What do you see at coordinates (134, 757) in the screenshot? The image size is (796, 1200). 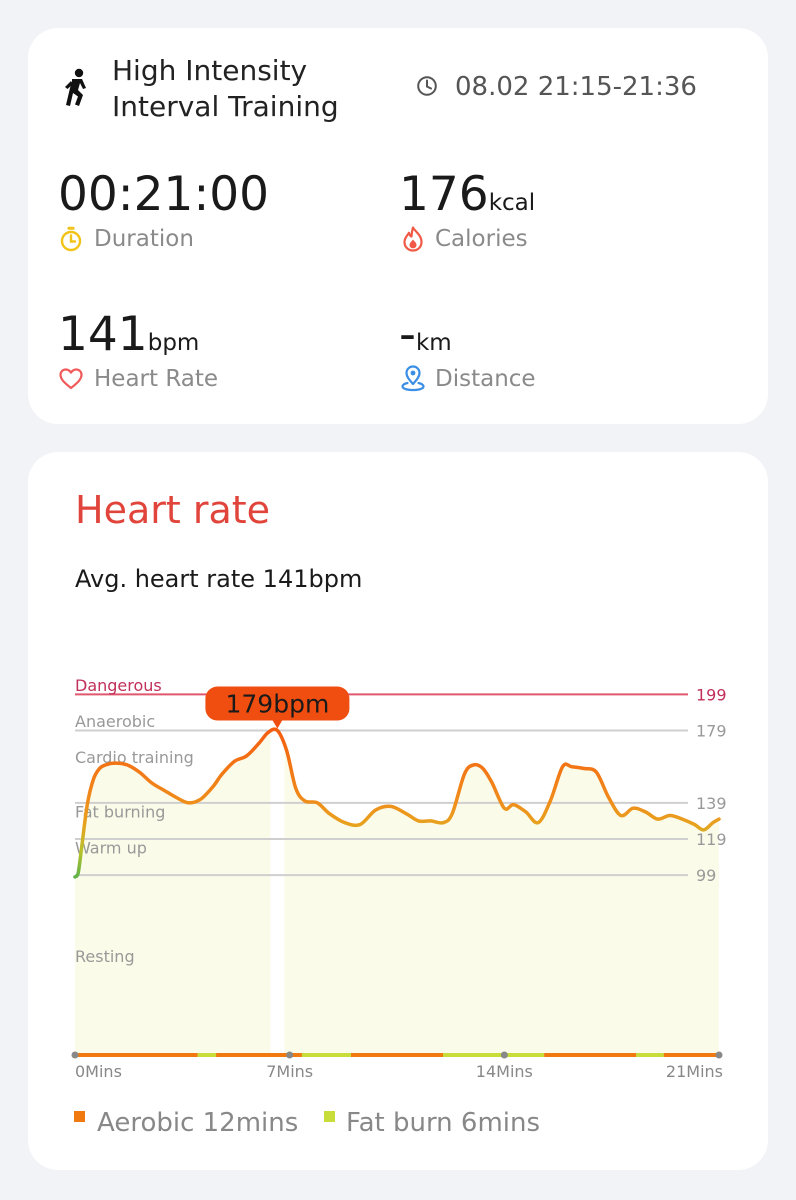 I see `zone-label-cardio-training: Cardio training` at bounding box center [134, 757].